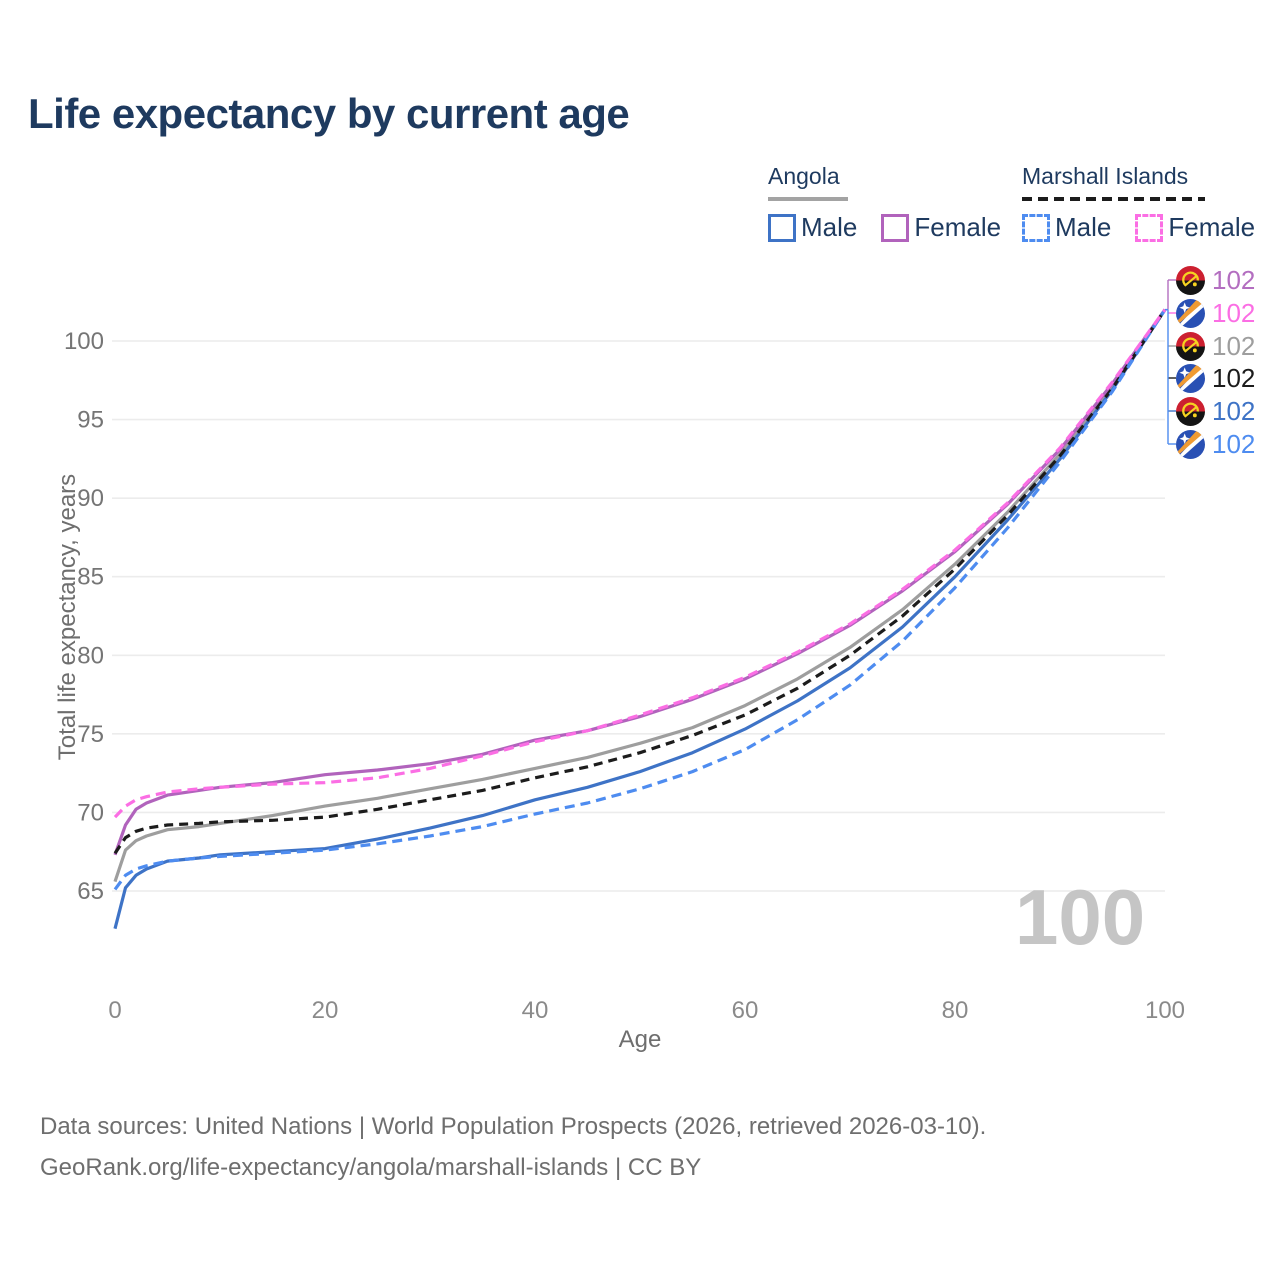  What do you see at coordinates (329, 113) in the screenshot?
I see `page-title: Life expectancy by current age` at bounding box center [329, 113].